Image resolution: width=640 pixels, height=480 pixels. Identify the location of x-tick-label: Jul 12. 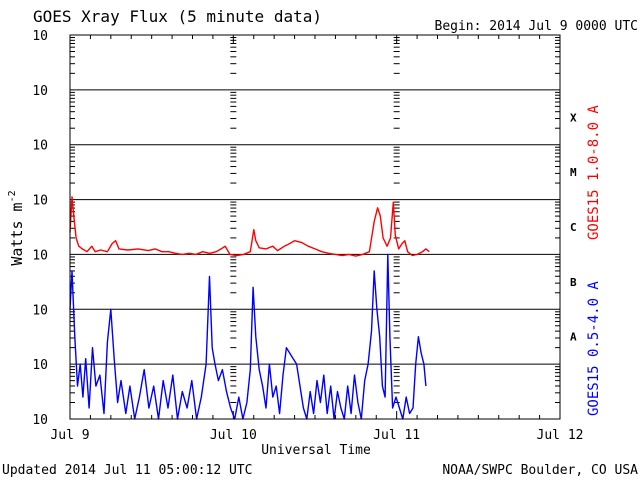
(560, 435).